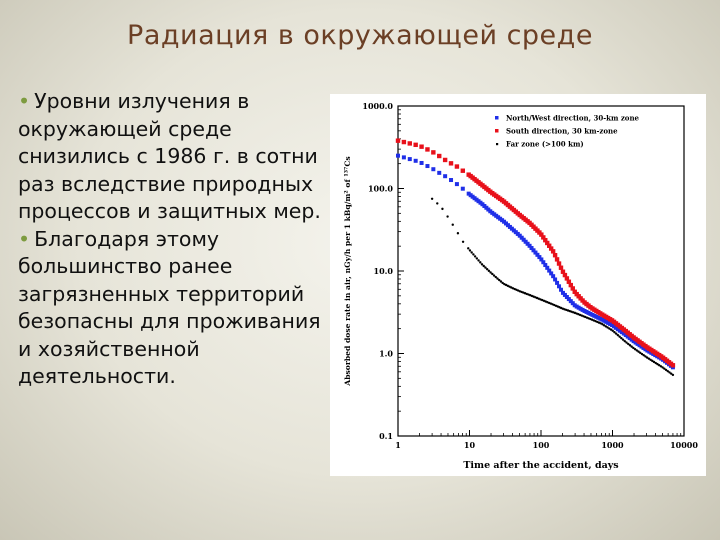 The width and height of the screenshot is (720, 540). Describe the element at coordinates (360, 35) in the screenshot. I see `slide-title: Радиация в окружающей среде` at that location.